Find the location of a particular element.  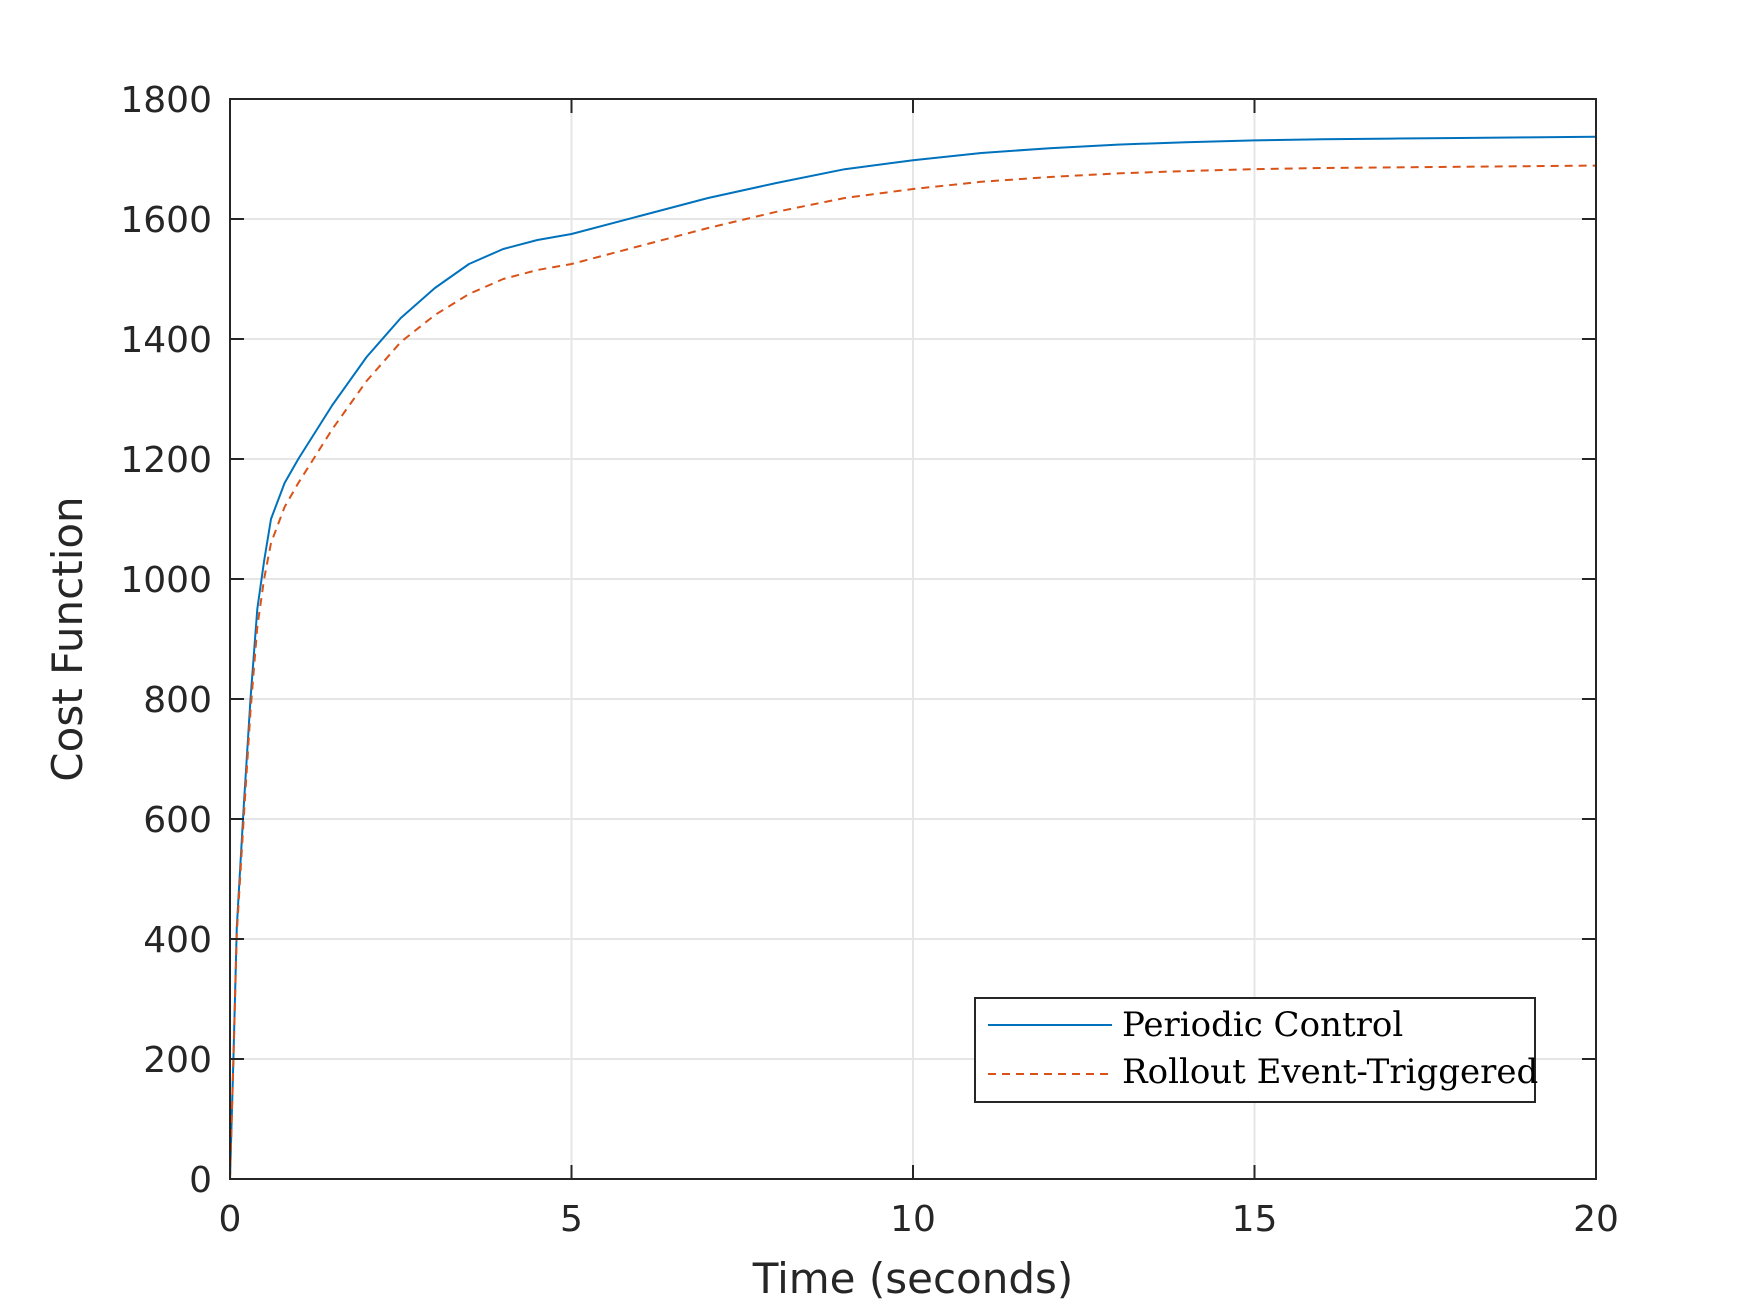

y-tick-label: 1200 is located at coordinates (166, 460).